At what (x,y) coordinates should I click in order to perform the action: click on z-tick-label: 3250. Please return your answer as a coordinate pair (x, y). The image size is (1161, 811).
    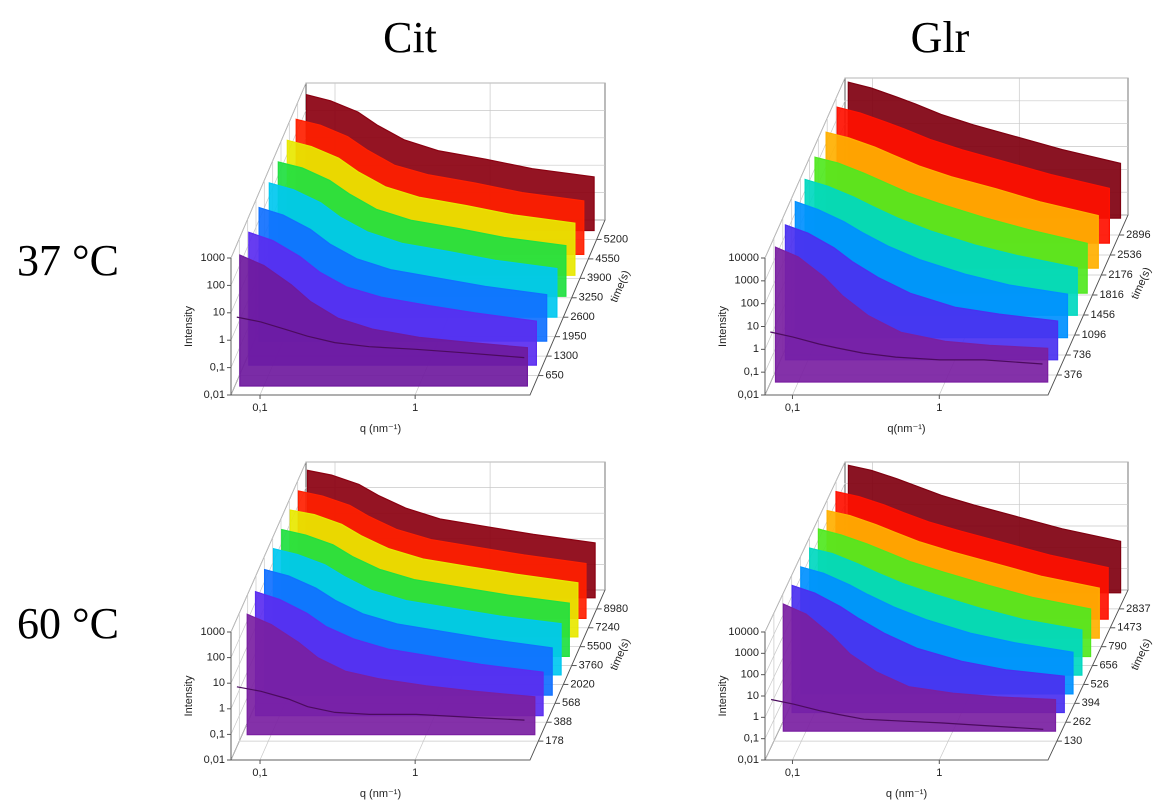
    Looking at the image, I should click on (591, 298).